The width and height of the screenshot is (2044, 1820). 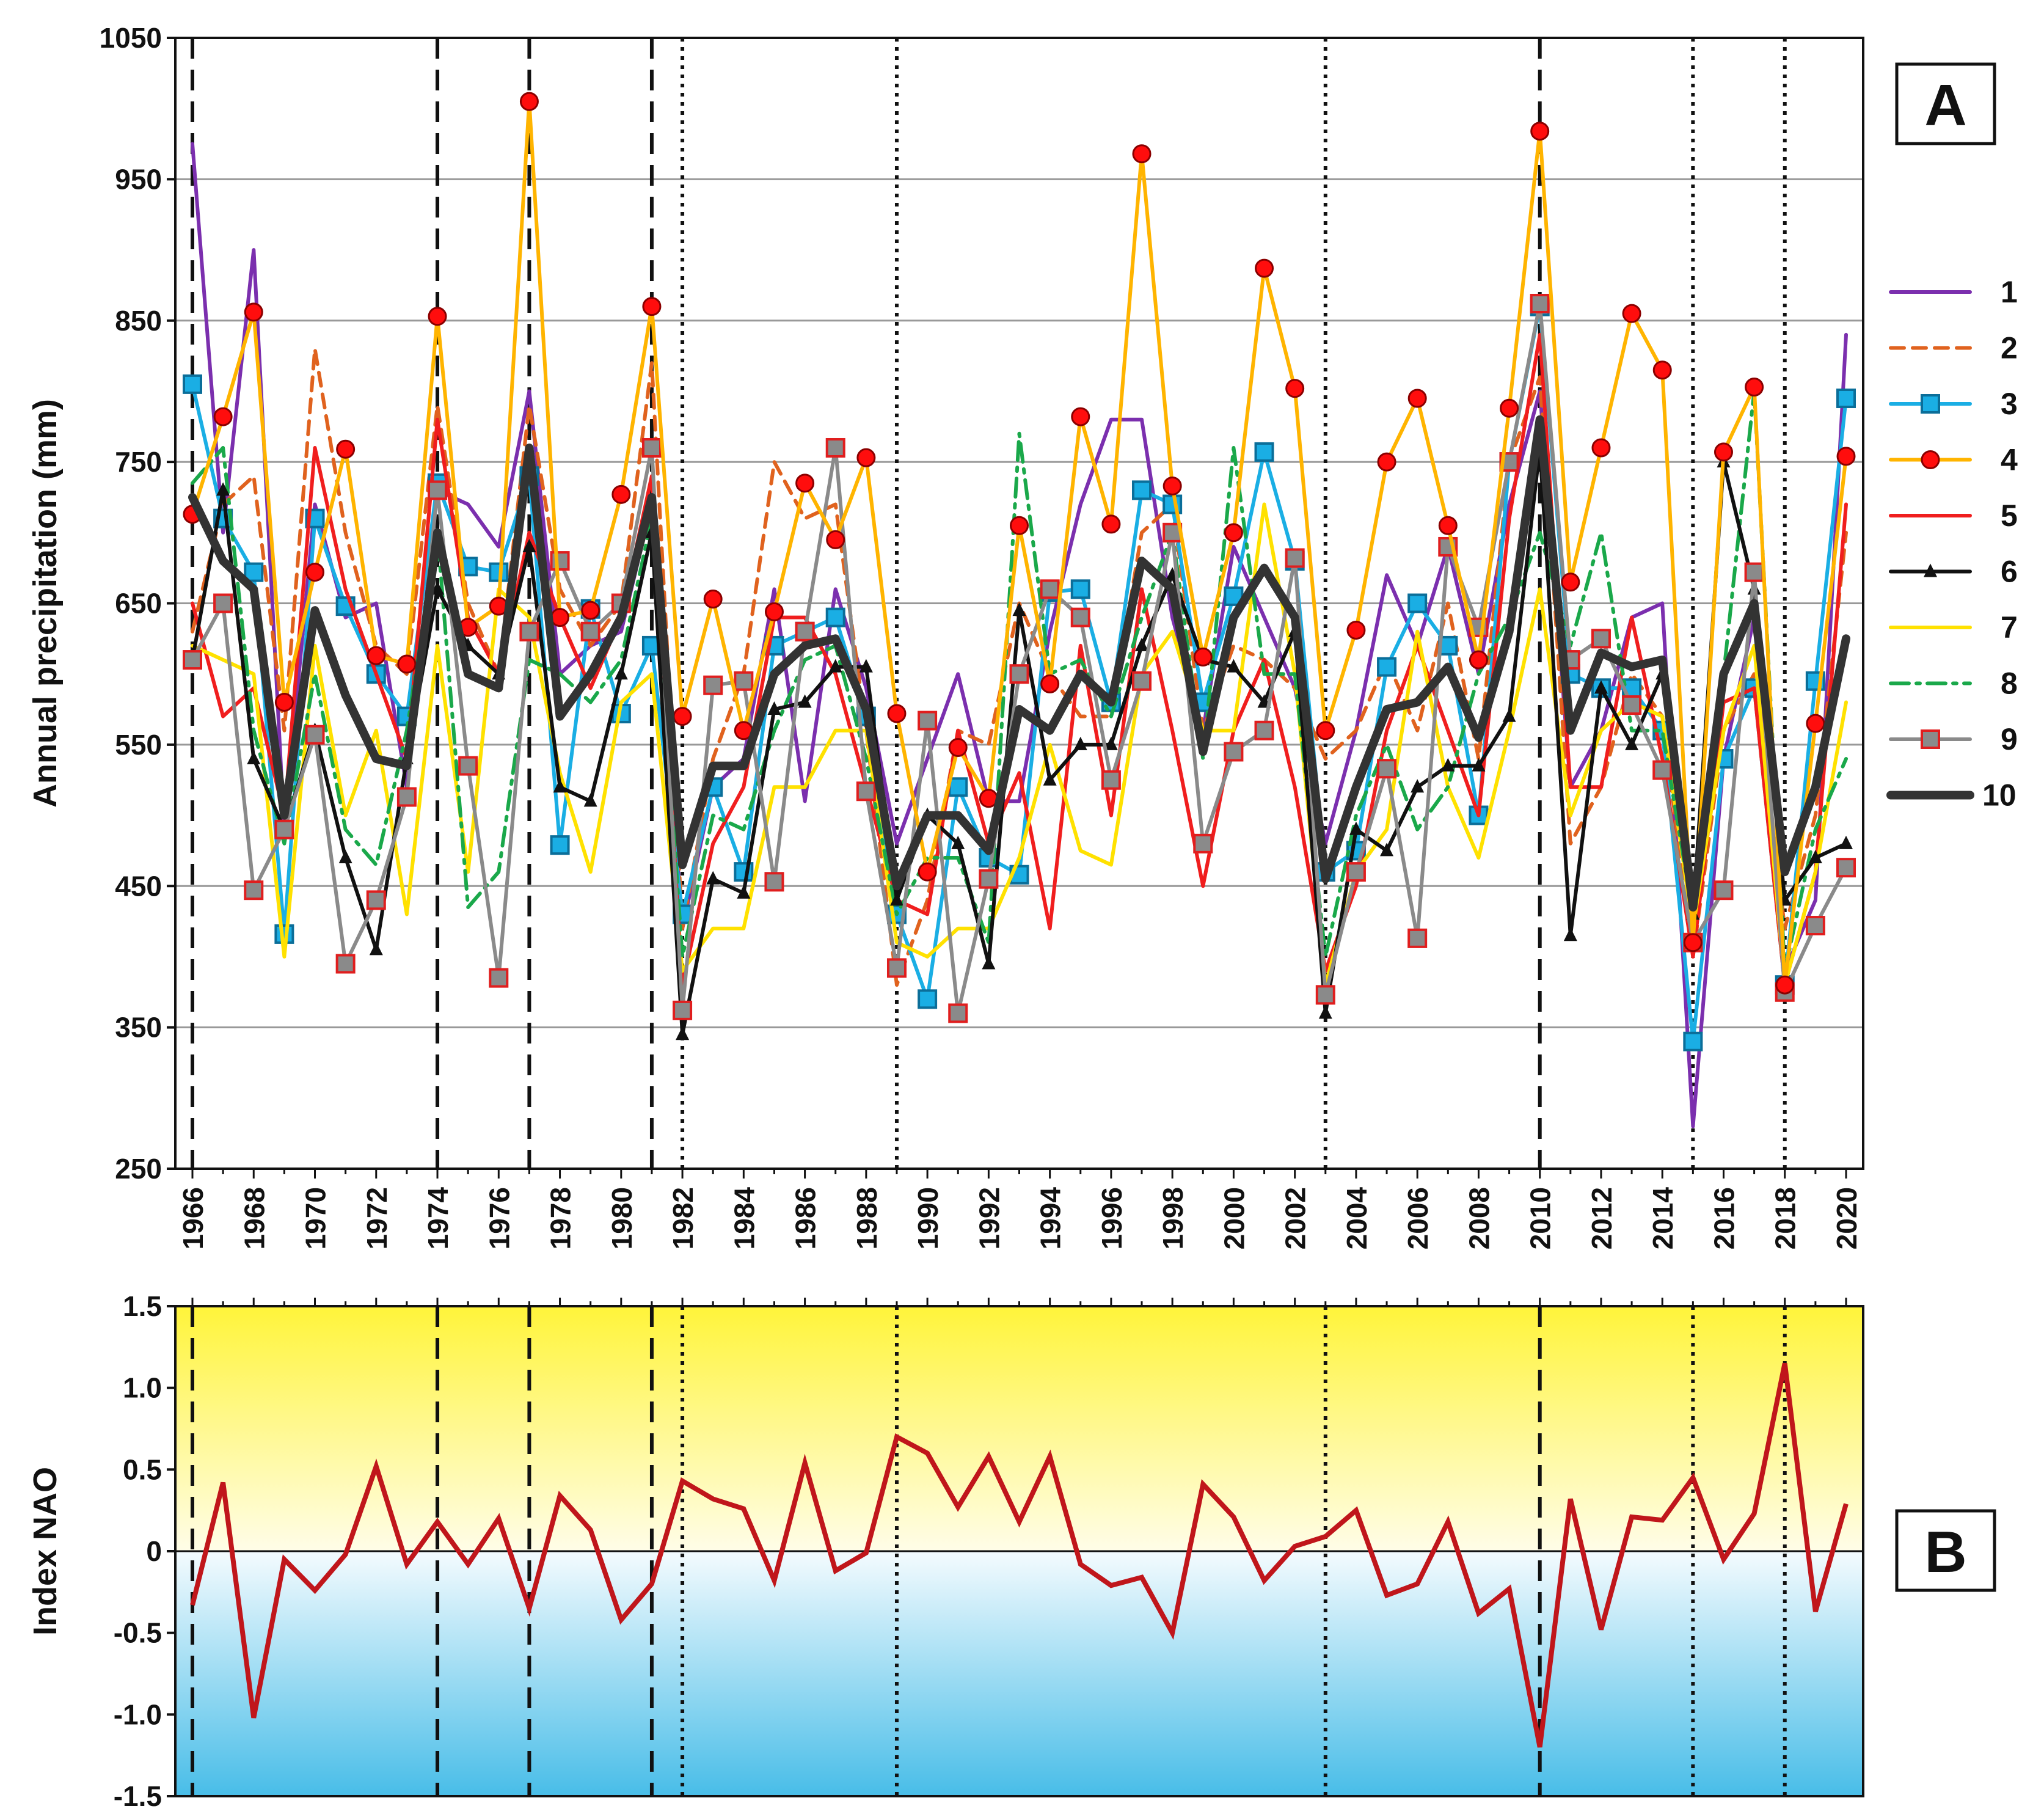 I want to click on x-tick-label: 2000, so click(x=1234, y=1218).